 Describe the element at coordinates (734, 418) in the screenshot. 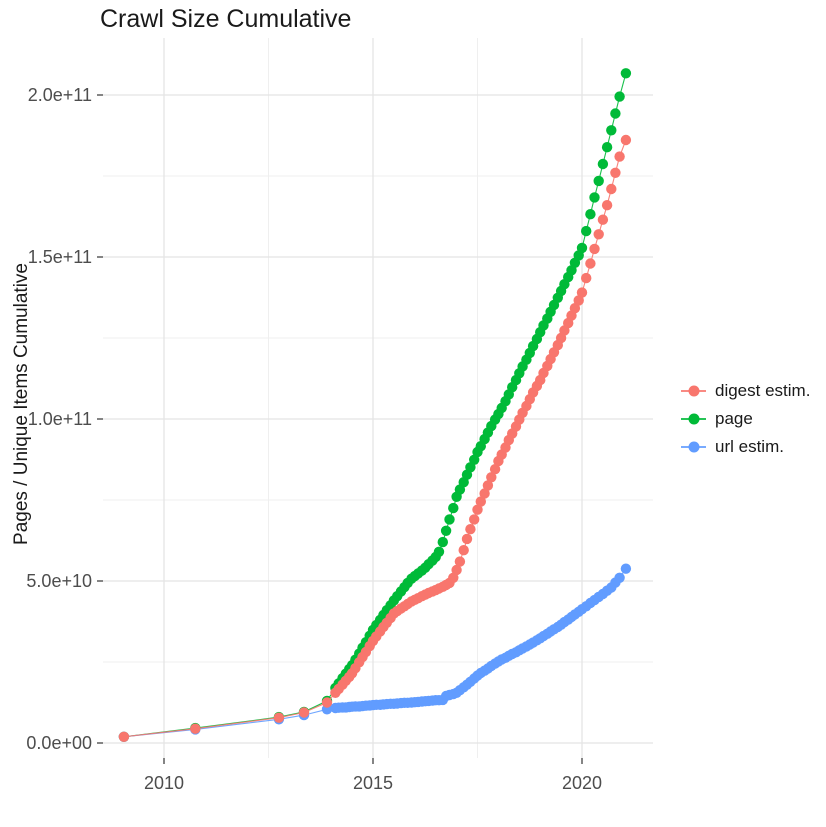

I see `legend-label: page` at that location.